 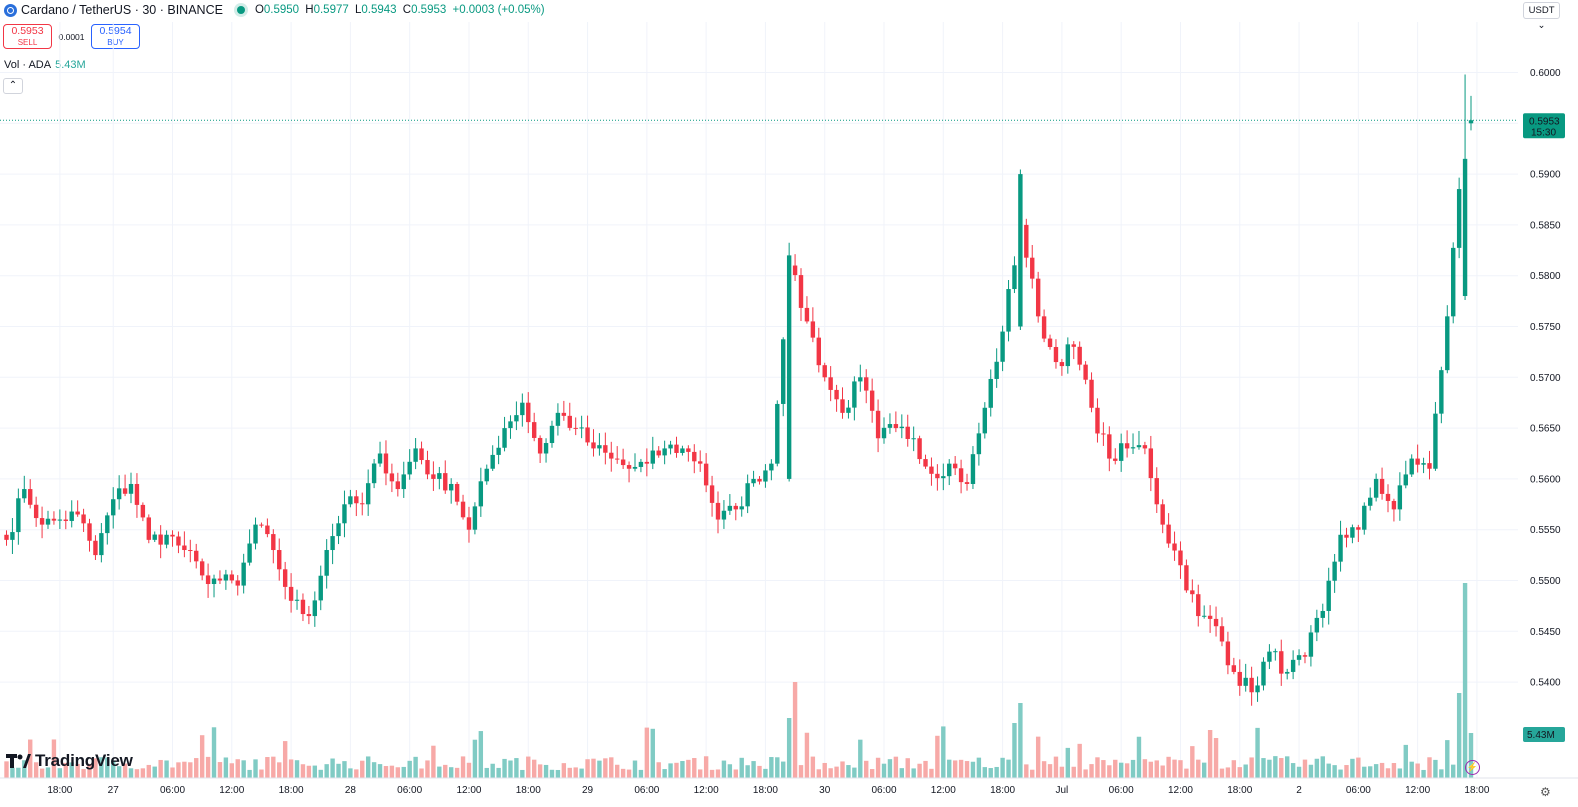 What do you see at coordinates (27, 36) in the screenshot?
I see `sell-button: 0.5953 SELL` at bounding box center [27, 36].